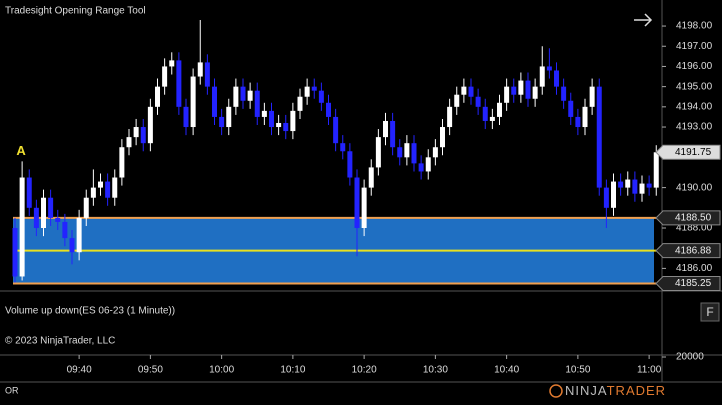  What do you see at coordinates (90, 311) in the screenshot?
I see `panel-label: Volume up down(ES 06-23 (1 Minute))` at bounding box center [90, 311].